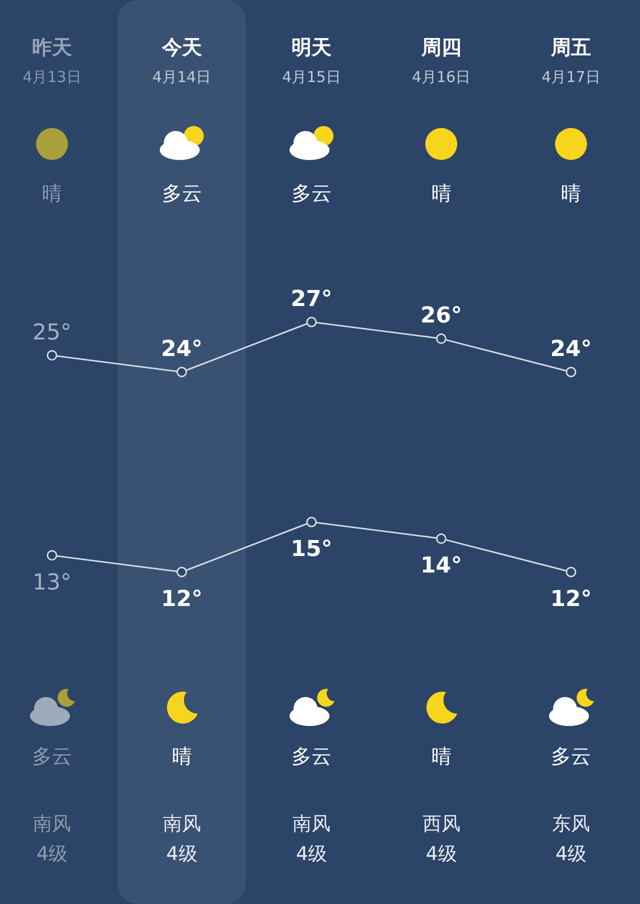 This screenshot has height=904, width=640. What do you see at coordinates (181, 47) in the screenshot?
I see `x-tick-label: 今天` at bounding box center [181, 47].